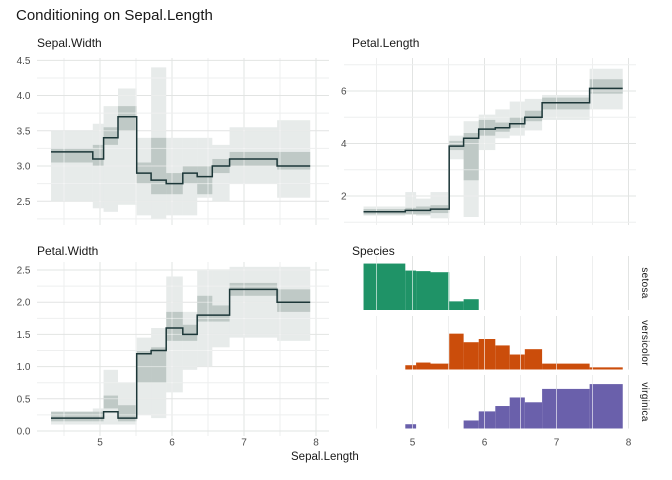  What do you see at coordinates (485, 443) in the screenshot?
I see `x-tick-label: 6` at bounding box center [485, 443].